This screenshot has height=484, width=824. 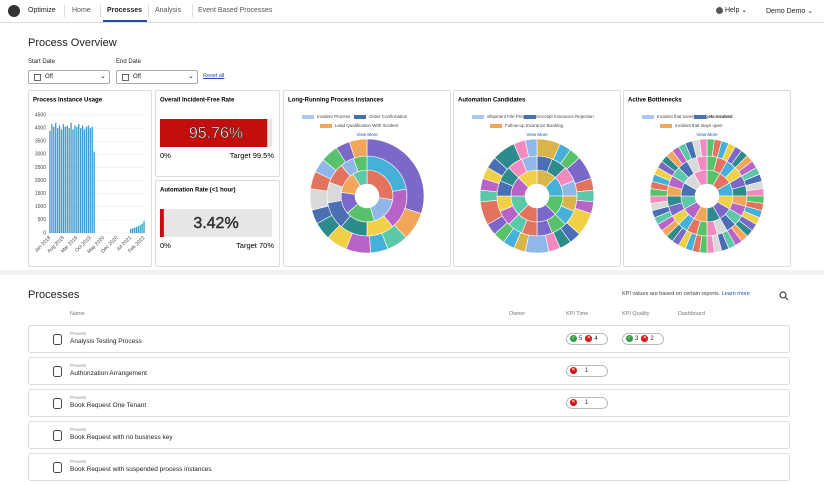 What do you see at coordinates (57, 371) in the screenshot?
I see `process-icon` at bounding box center [57, 371].